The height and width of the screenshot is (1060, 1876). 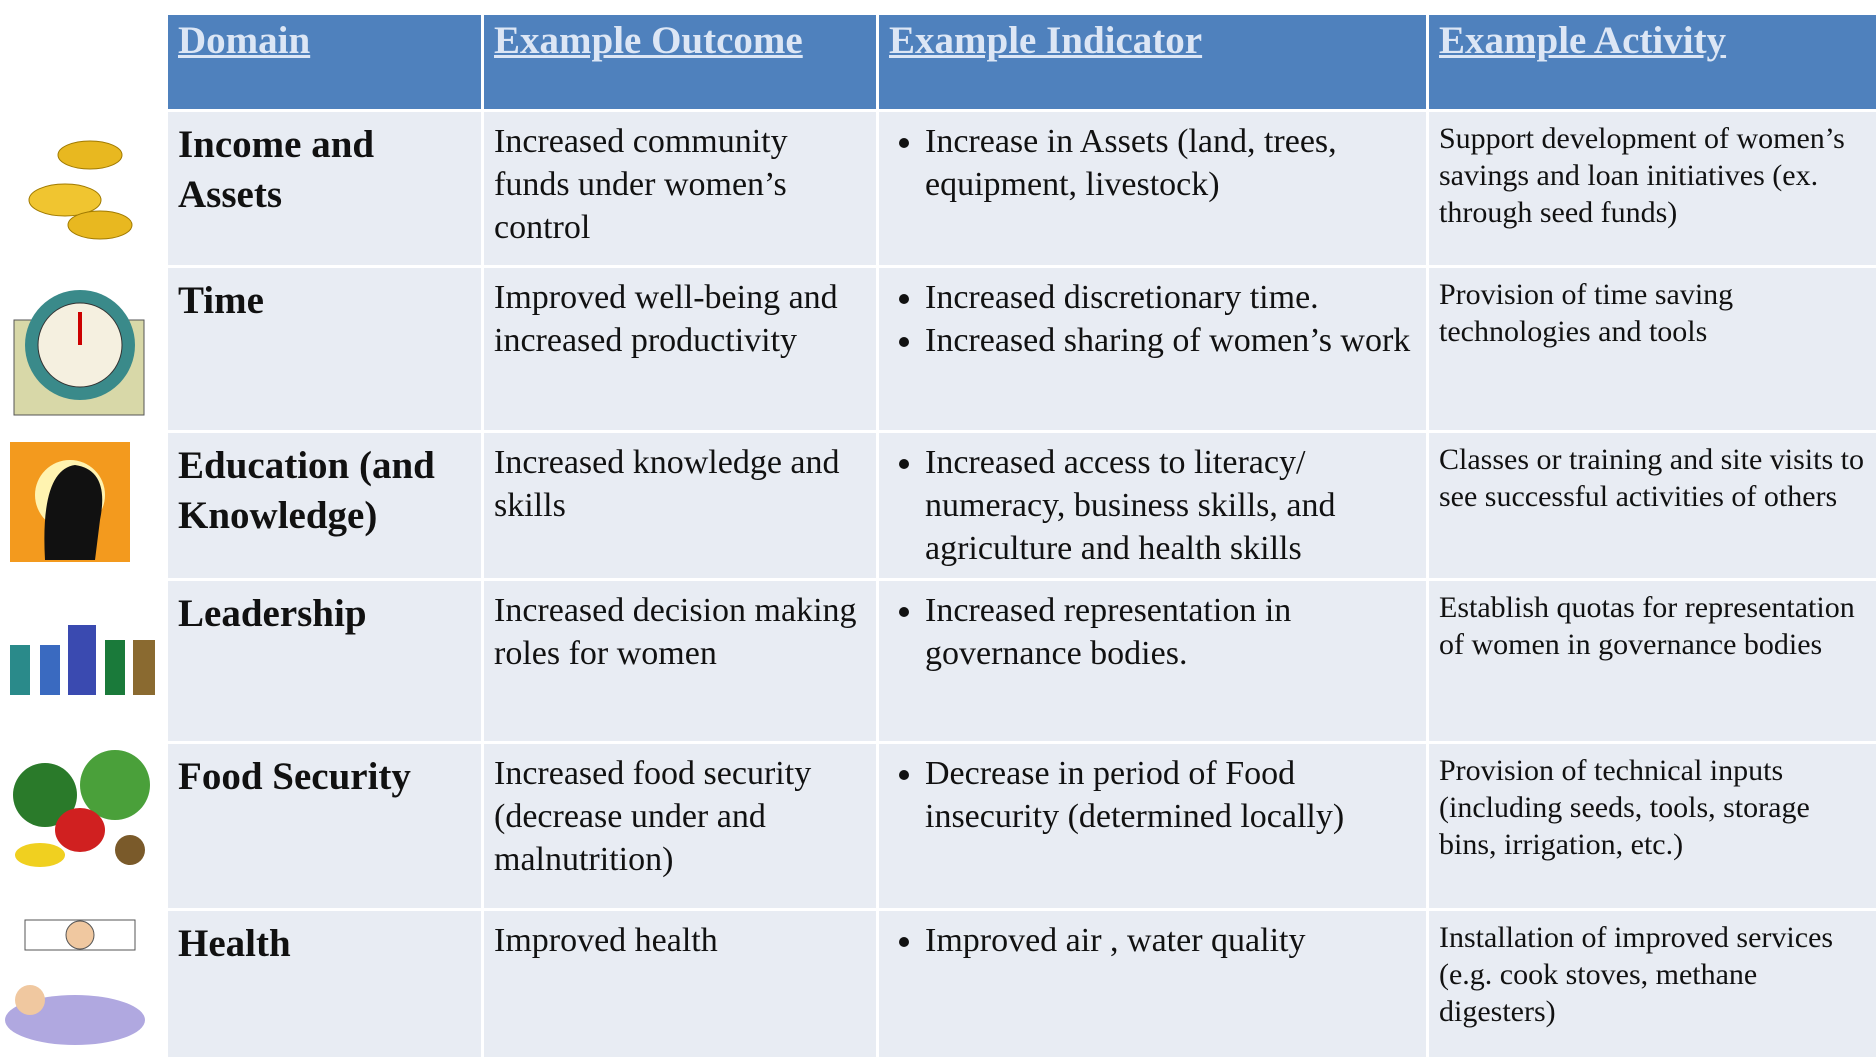 What do you see at coordinates (325, 506) in the screenshot?
I see `domain-cell: Education (and Knowledge)` at bounding box center [325, 506].